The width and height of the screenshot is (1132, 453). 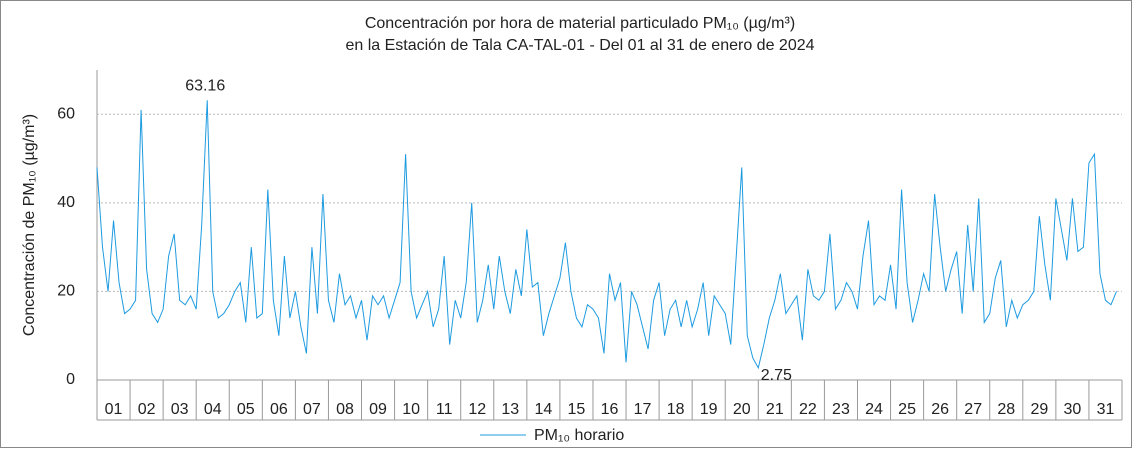 What do you see at coordinates (775, 409) in the screenshot?
I see `x-tick-label: 21` at bounding box center [775, 409].